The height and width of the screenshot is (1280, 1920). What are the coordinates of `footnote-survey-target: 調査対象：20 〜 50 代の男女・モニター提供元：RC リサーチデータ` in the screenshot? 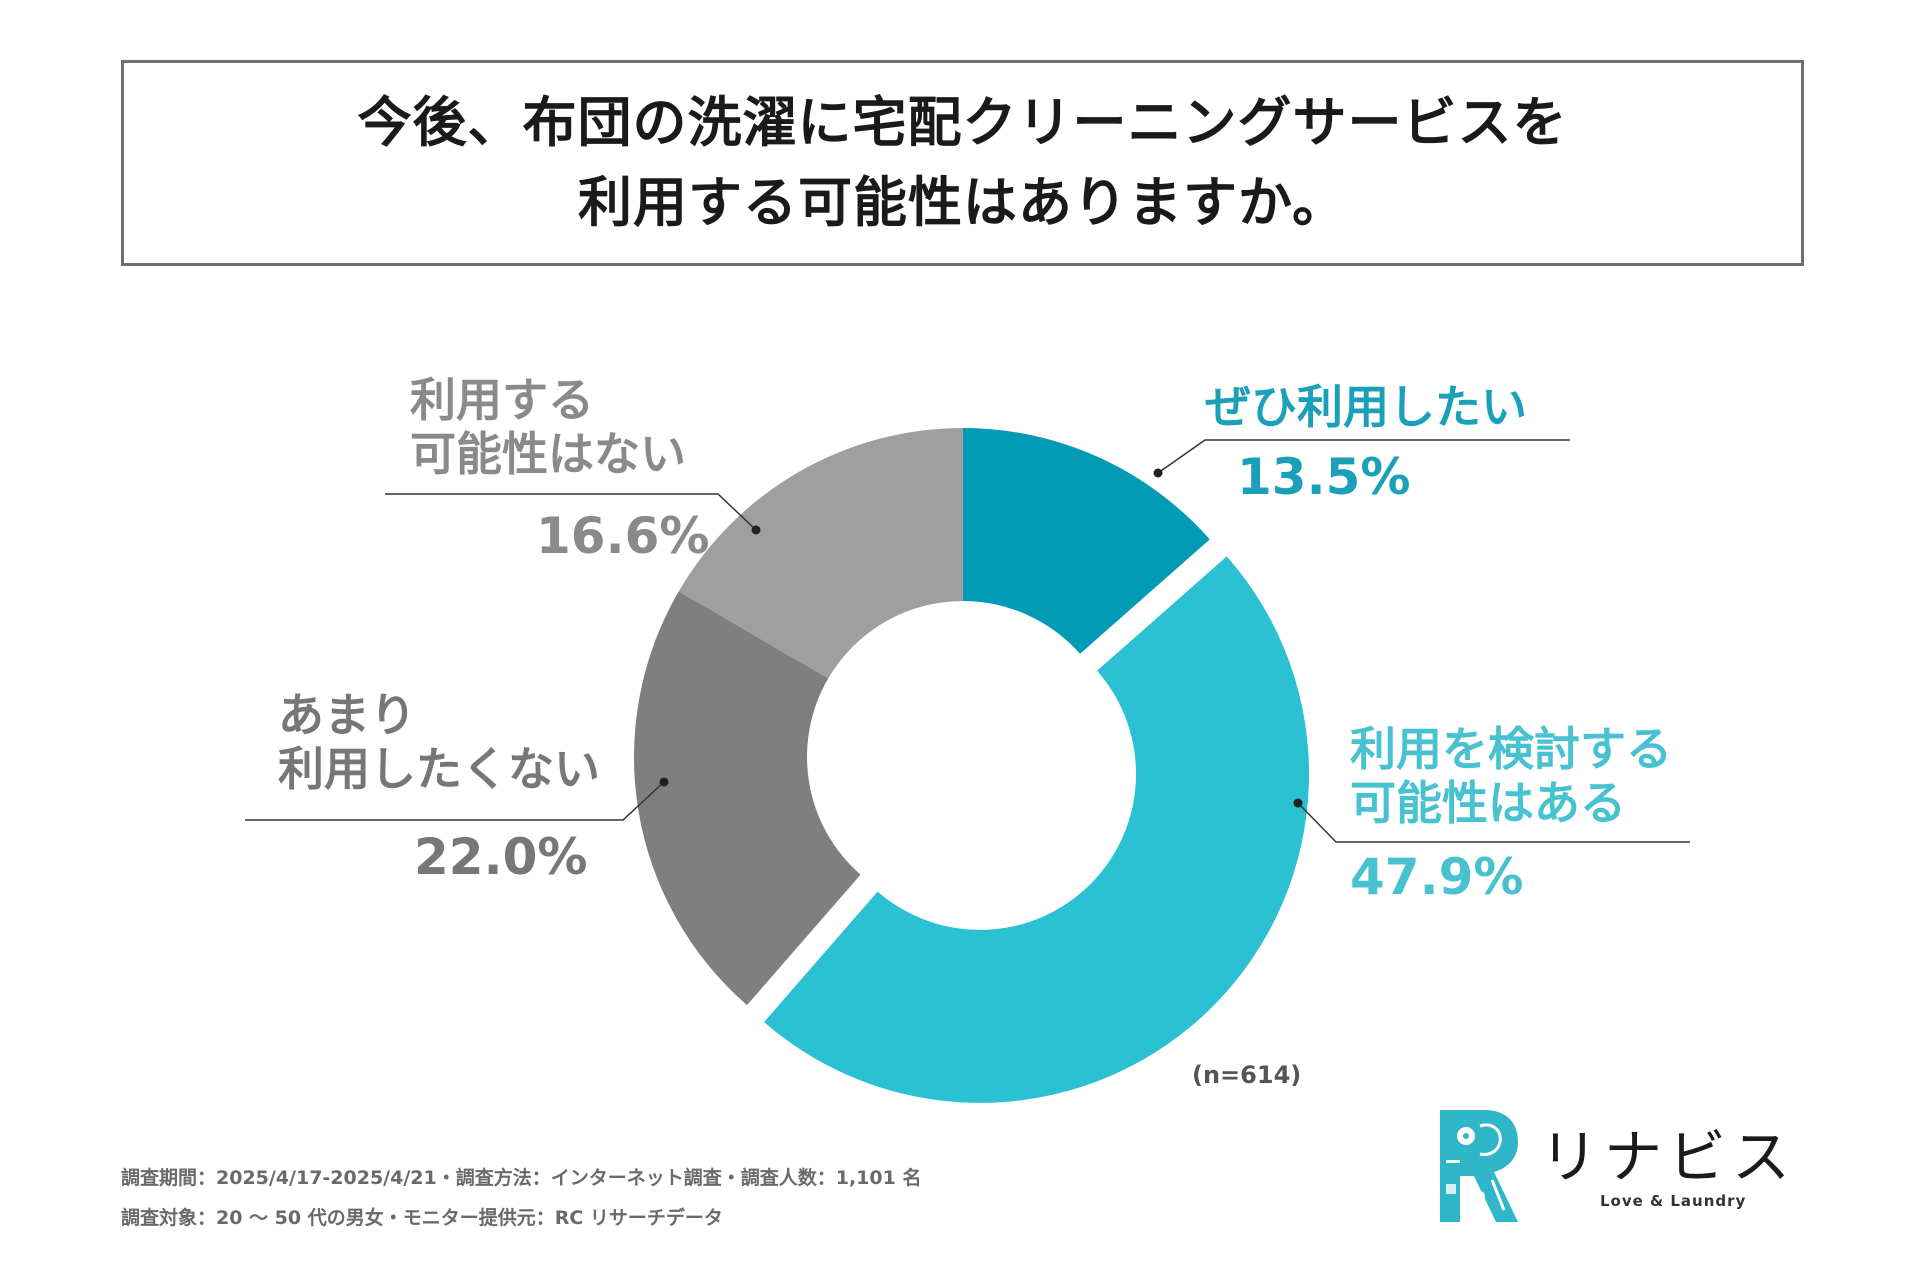 It's located at (422, 1218).